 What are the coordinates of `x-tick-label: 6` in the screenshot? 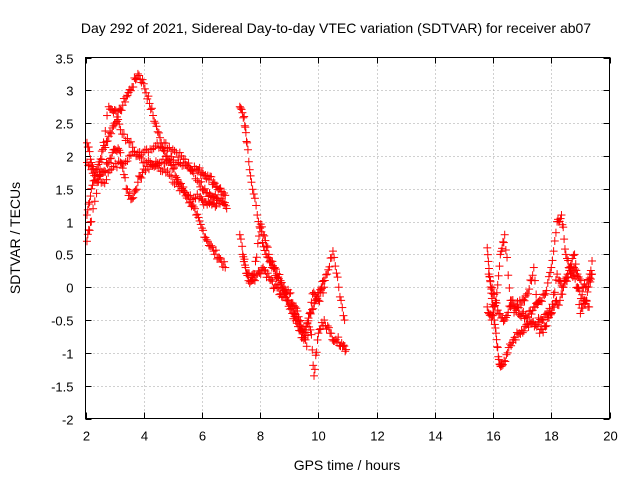 It's located at (202, 436).